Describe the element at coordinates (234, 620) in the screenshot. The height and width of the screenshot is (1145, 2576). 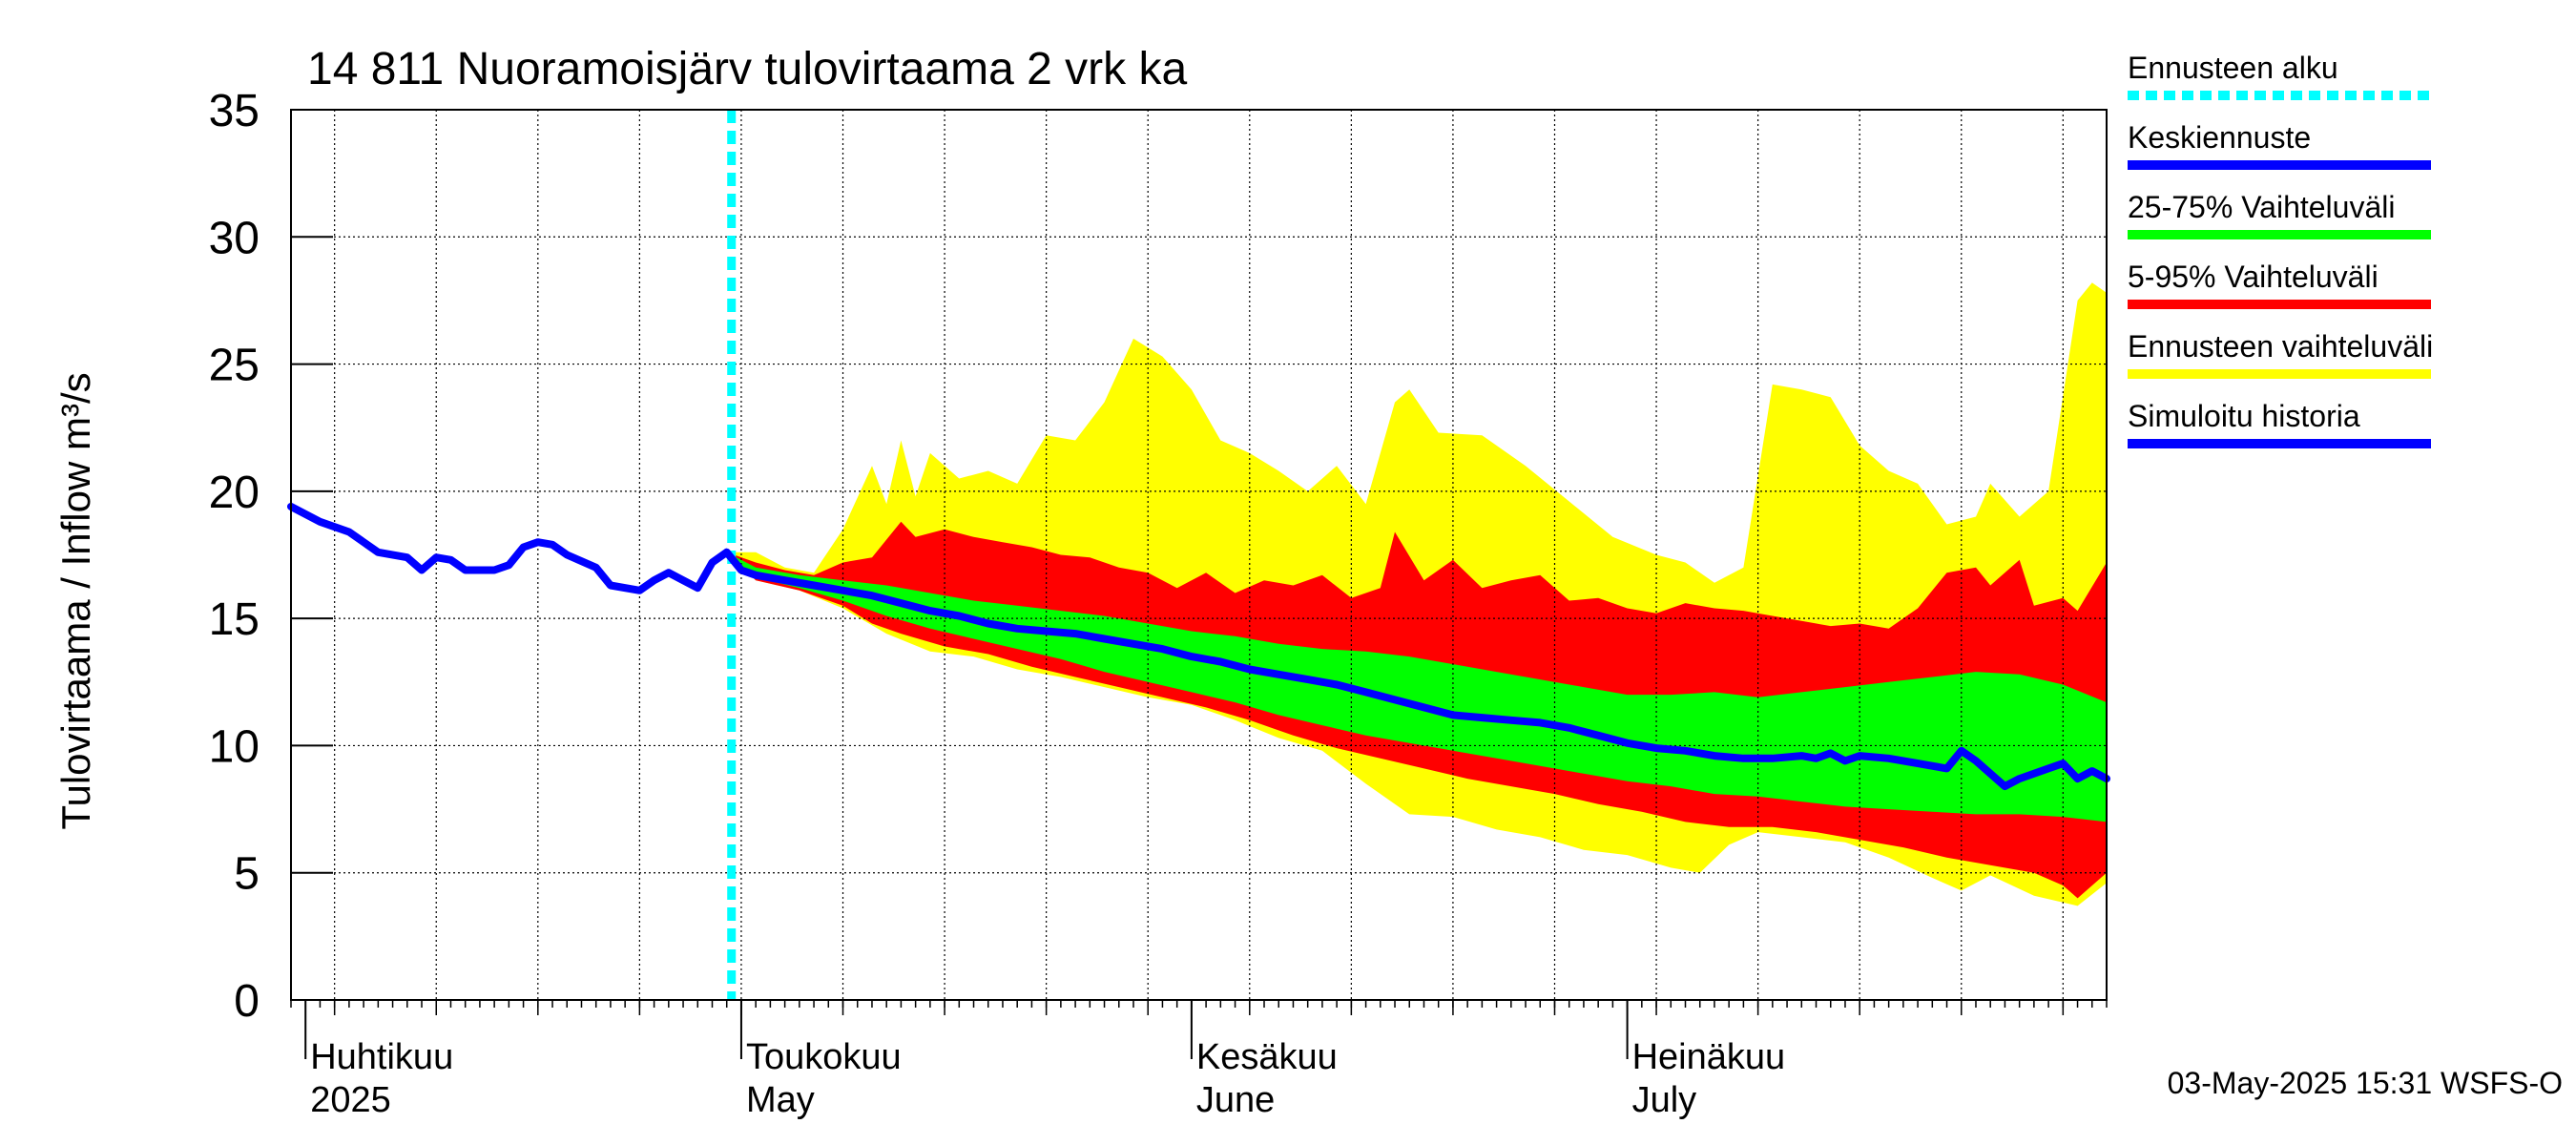
I see `y-tick-label: 15` at that location.